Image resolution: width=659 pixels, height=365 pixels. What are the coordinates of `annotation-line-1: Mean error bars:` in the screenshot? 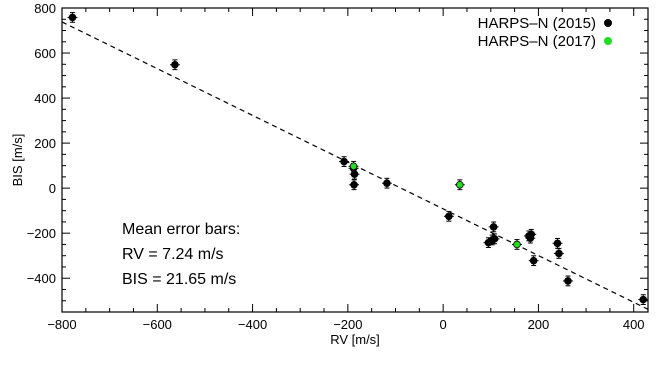 It's located at (181, 229).